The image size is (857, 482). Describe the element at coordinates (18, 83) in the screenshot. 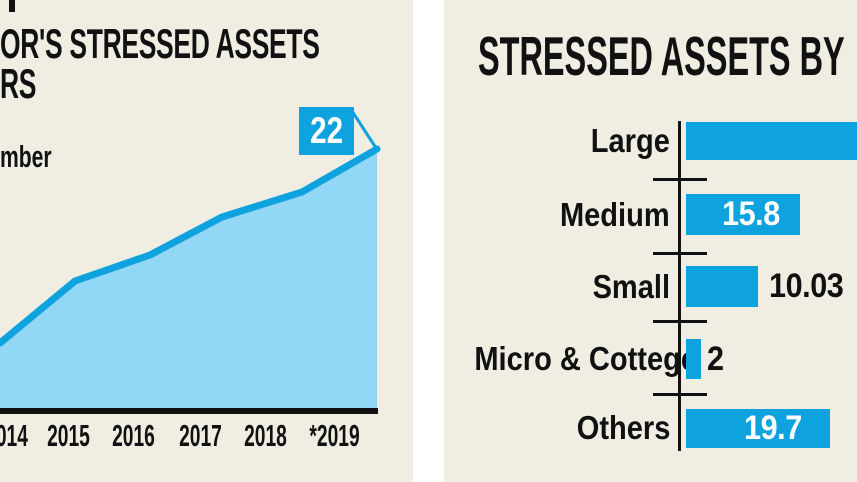

I see `left-chart-title-line2-text: RS` at that location.